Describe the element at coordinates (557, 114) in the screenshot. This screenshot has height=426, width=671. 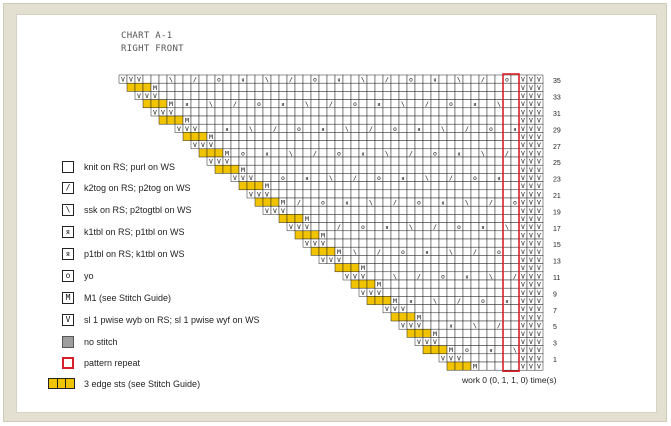
I see `row-number: 31` at that location.